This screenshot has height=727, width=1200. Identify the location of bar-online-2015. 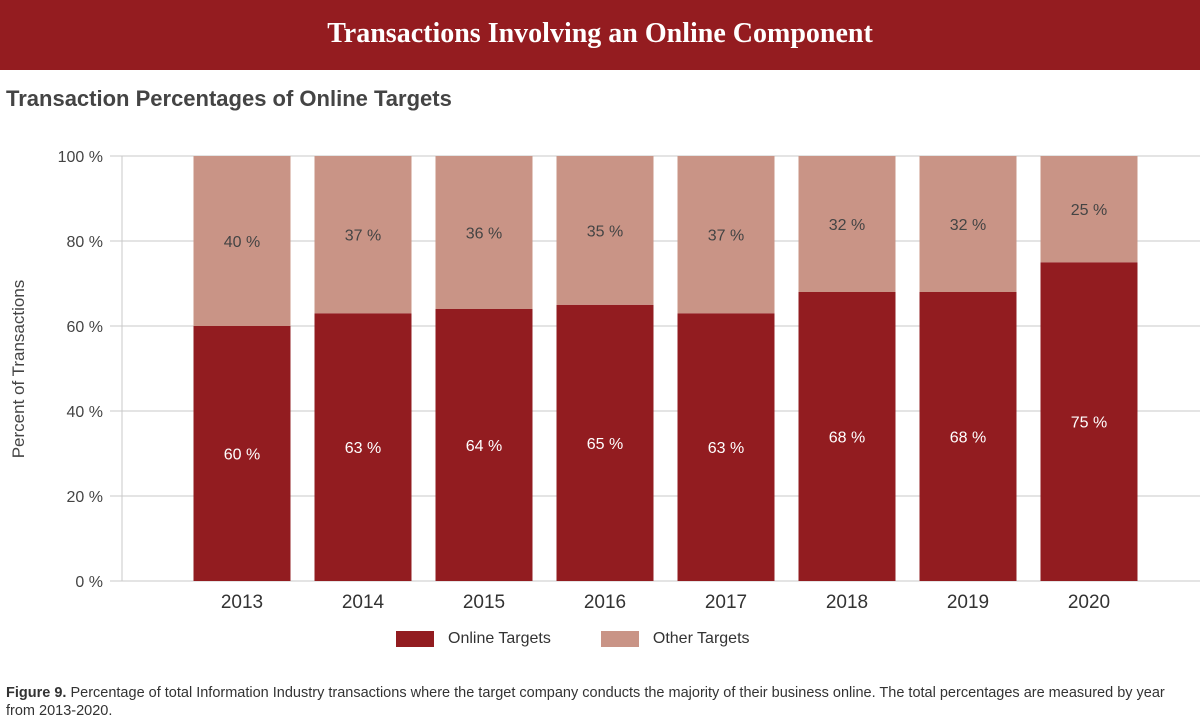
(484, 445).